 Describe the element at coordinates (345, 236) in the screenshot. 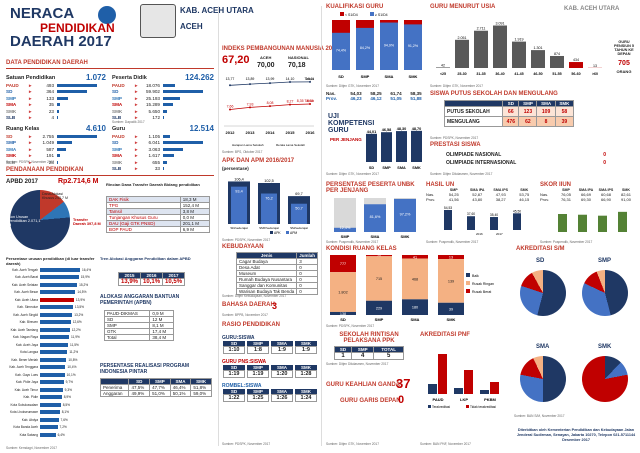

I see `unbk-category: SMP` at that location.